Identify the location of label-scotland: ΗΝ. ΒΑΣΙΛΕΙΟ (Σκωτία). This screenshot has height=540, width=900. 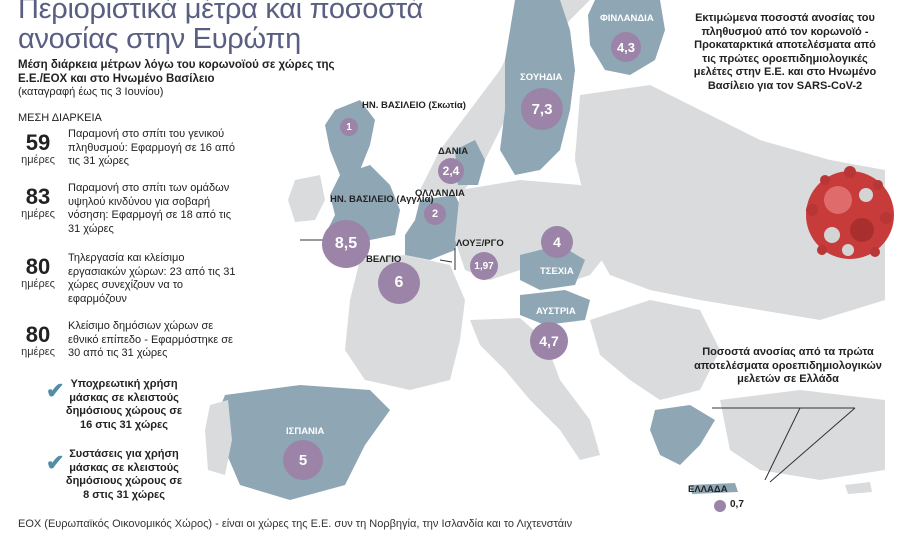
(414, 105).